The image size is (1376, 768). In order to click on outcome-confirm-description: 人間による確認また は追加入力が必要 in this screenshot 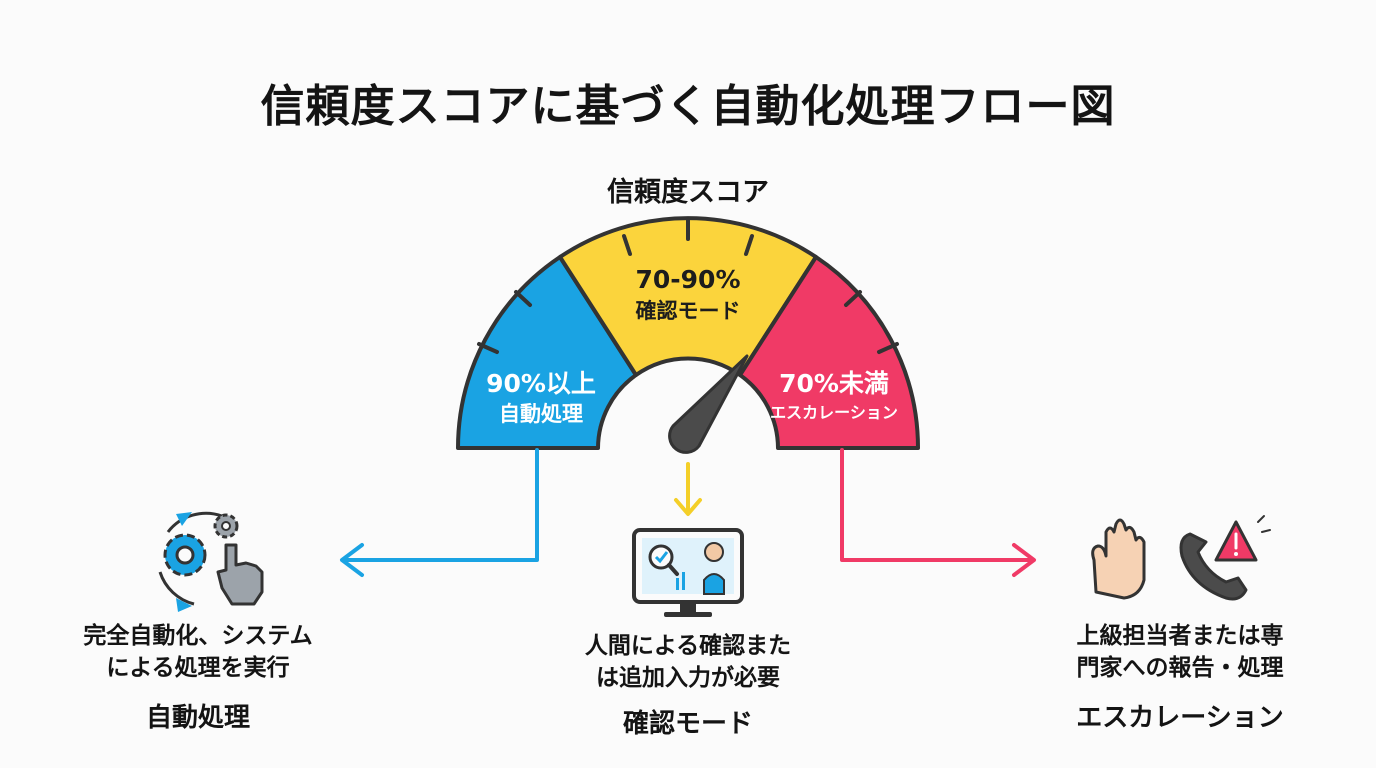, I will do `click(688, 662)`.